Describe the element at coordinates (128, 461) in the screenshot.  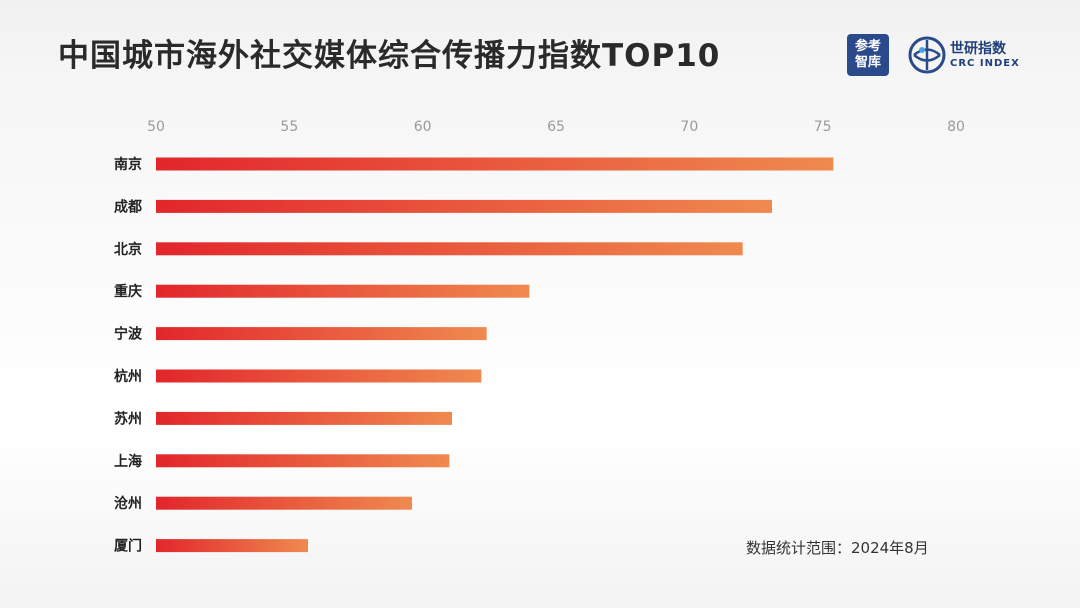
I see `category-label: 上海` at that location.